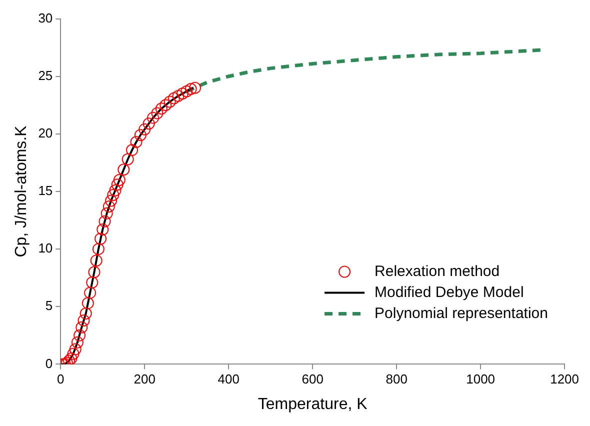 This screenshot has height=426, width=590. Describe the element at coordinates (564, 379) in the screenshot. I see `x-tick-label: 1200` at that location.